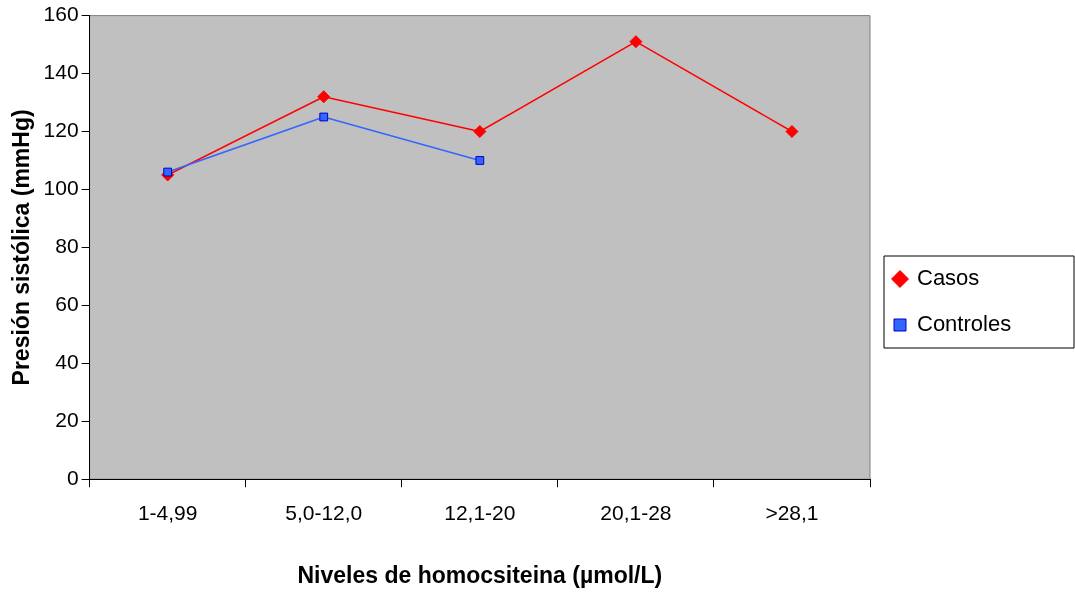 This screenshot has height=599, width=1075. I want to click on y-tick-label: 40, so click(67, 362).